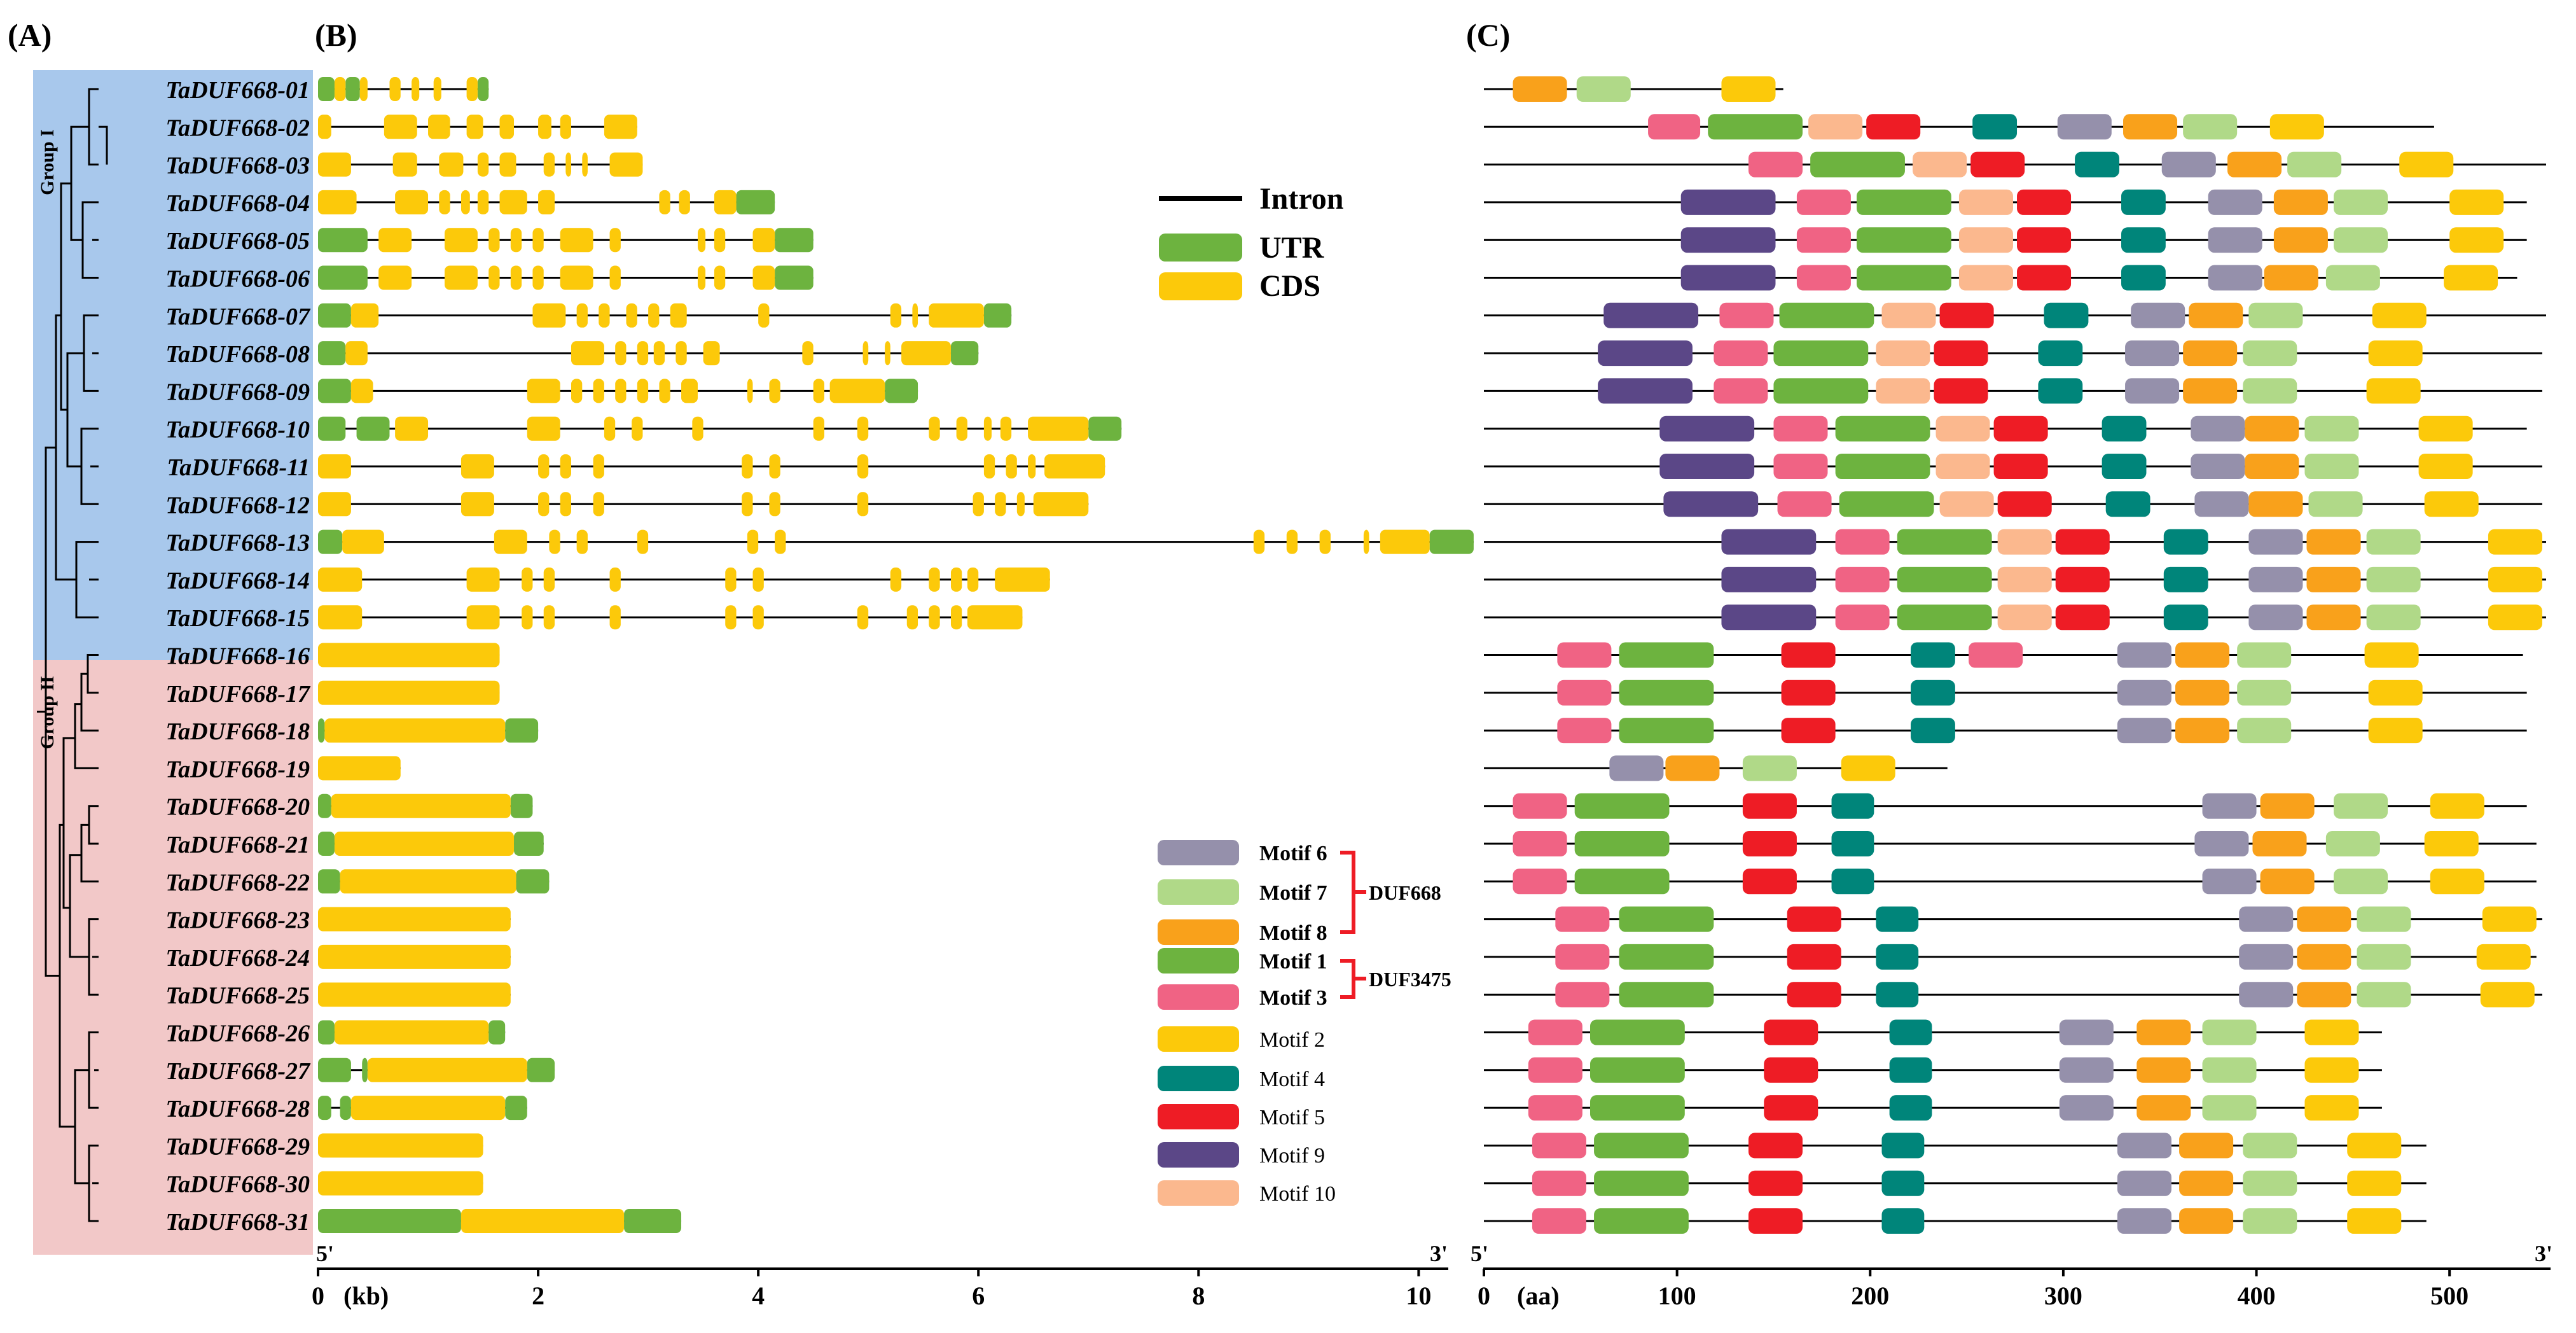  I want to click on duf668-bracket-line, so click(1353, 893).